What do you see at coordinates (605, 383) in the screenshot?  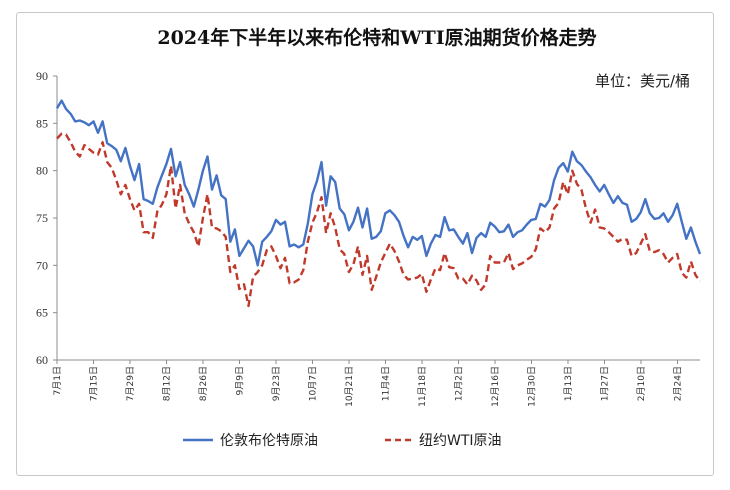 I see `x-tick-label: 1月27日` at bounding box center [605, 383].